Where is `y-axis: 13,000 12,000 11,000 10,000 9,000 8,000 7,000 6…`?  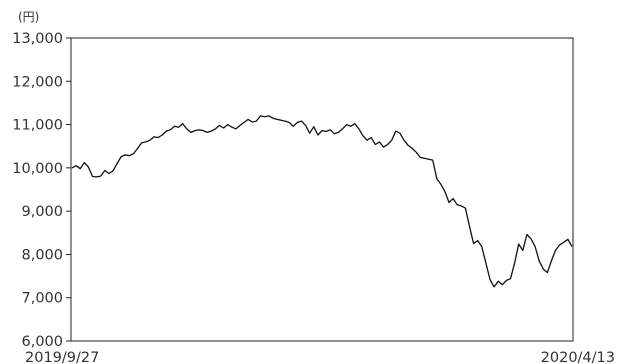
y-axis: 13,000 12,000 11,000 10,000 9,000 8,000 7,000 6… is located at coordinates (41, 190).